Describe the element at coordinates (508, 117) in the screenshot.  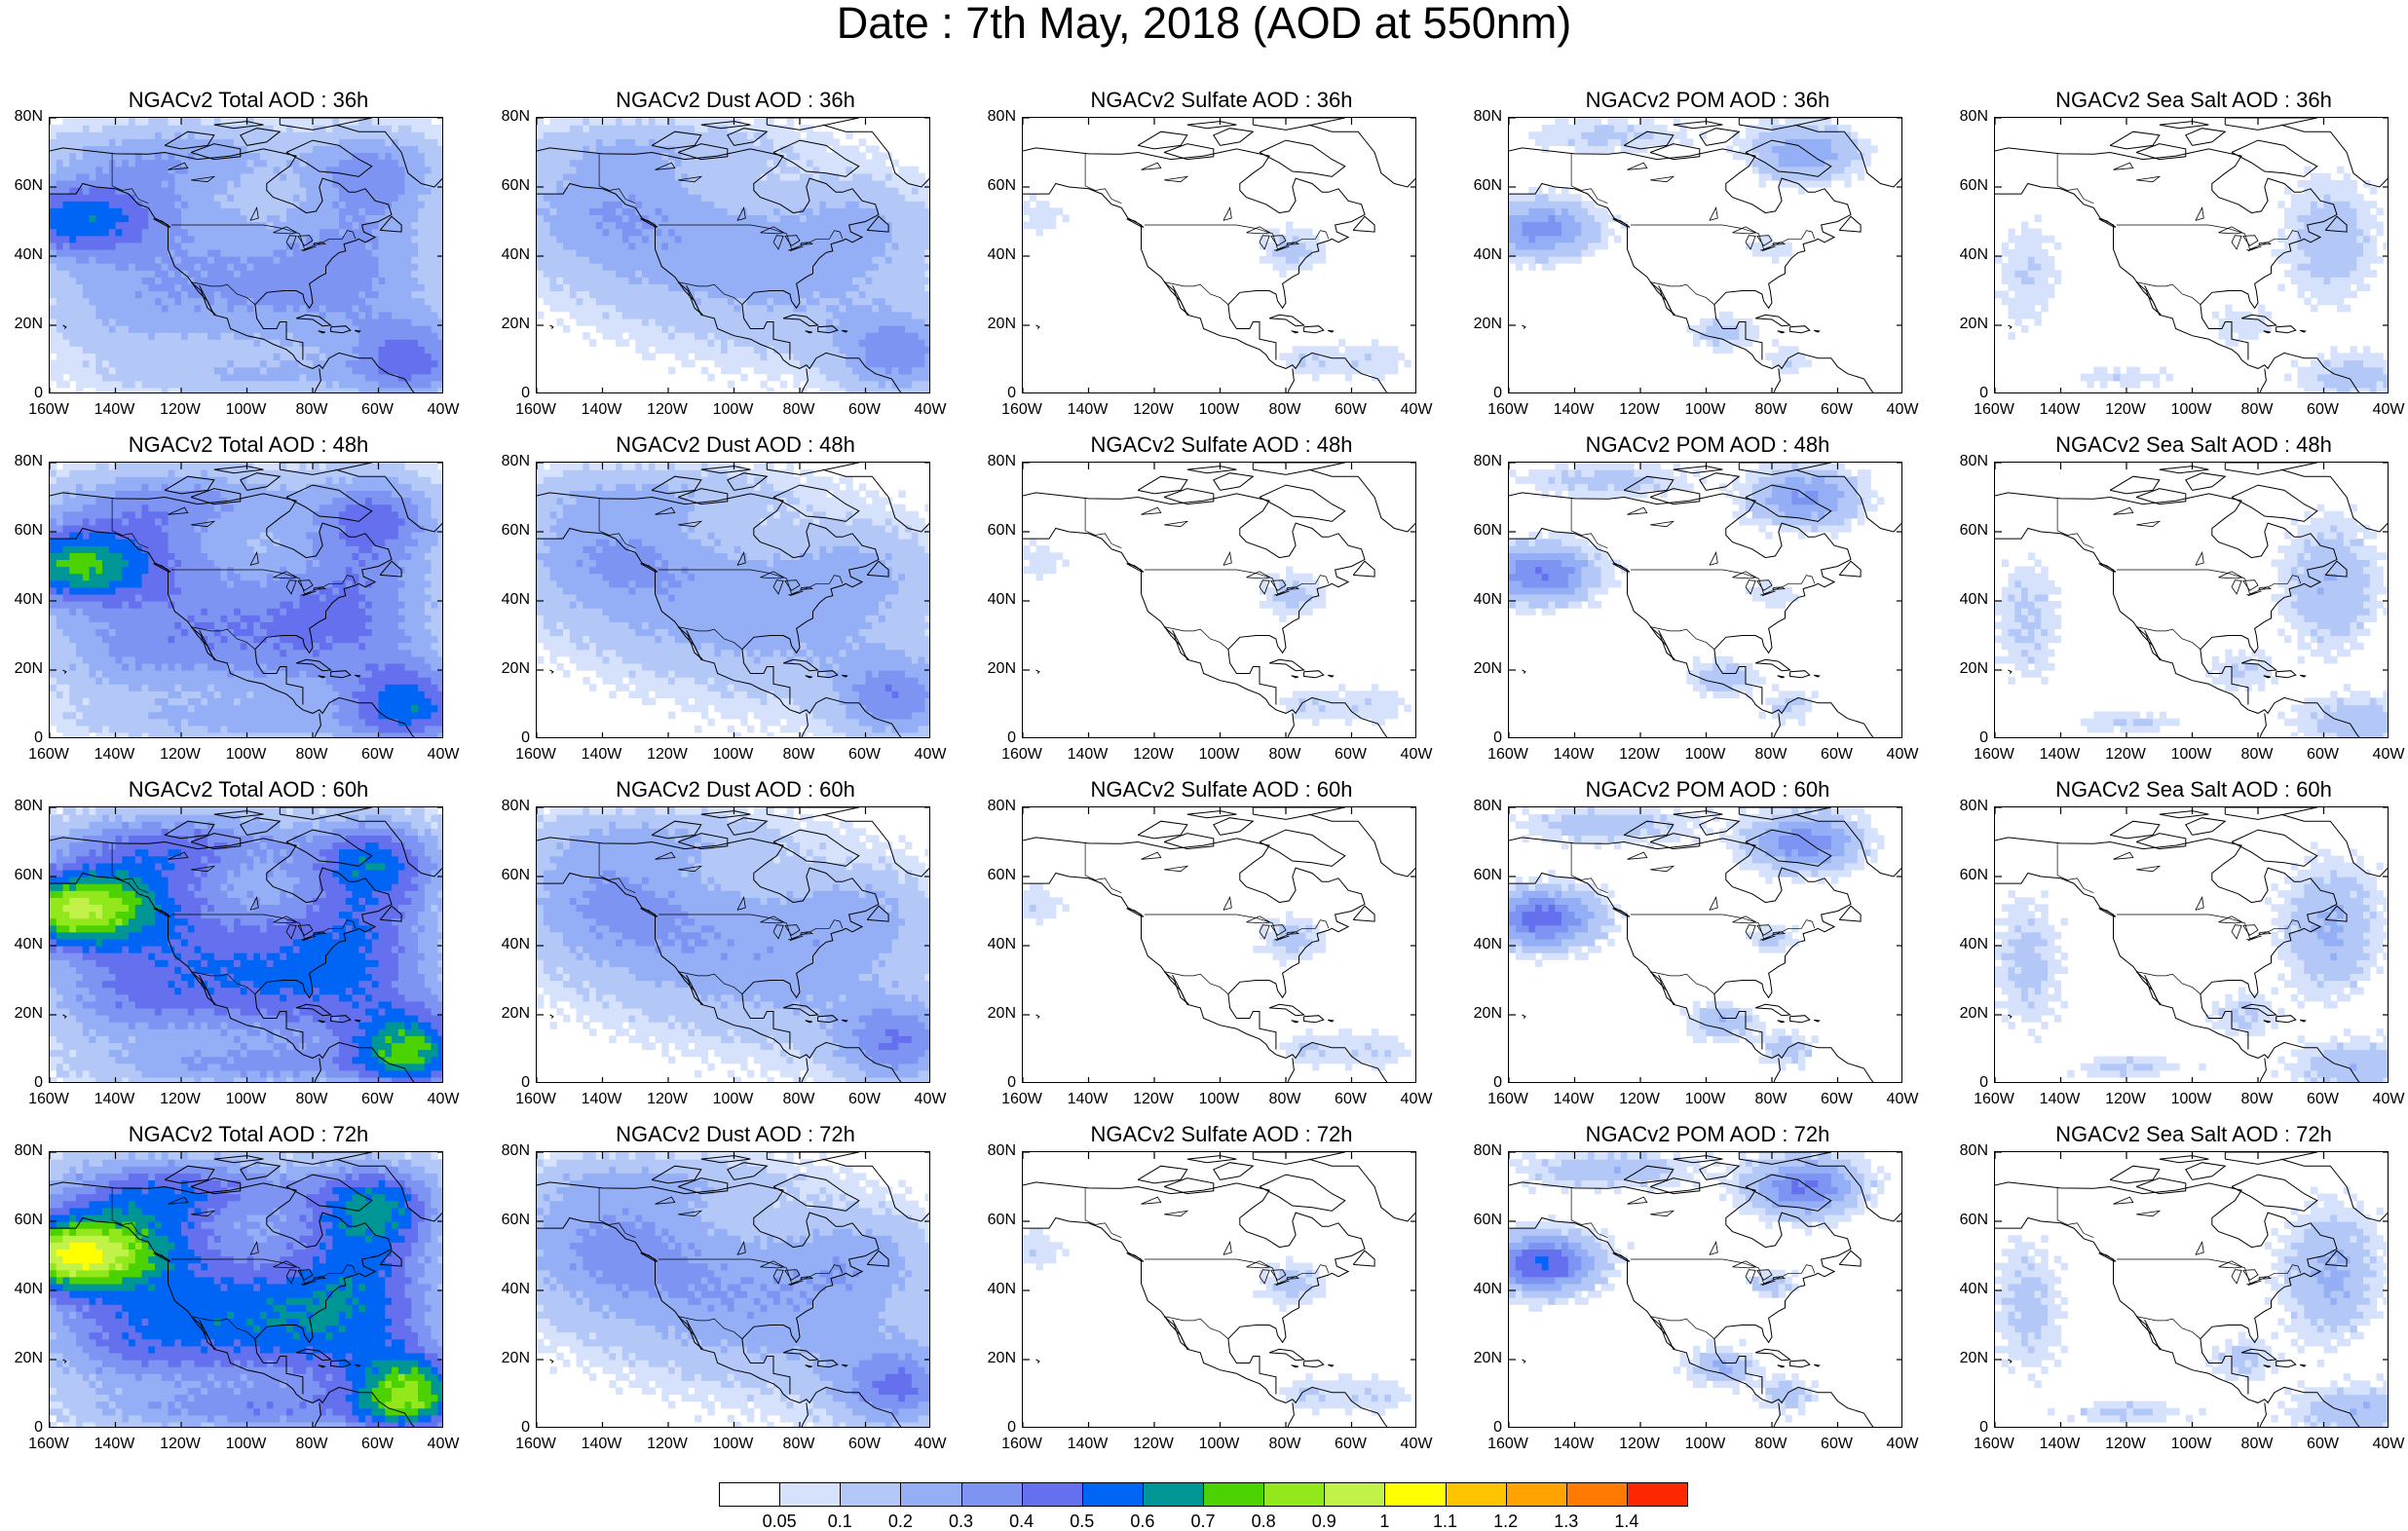
I see `lat-tick-label: 80N` at that location.